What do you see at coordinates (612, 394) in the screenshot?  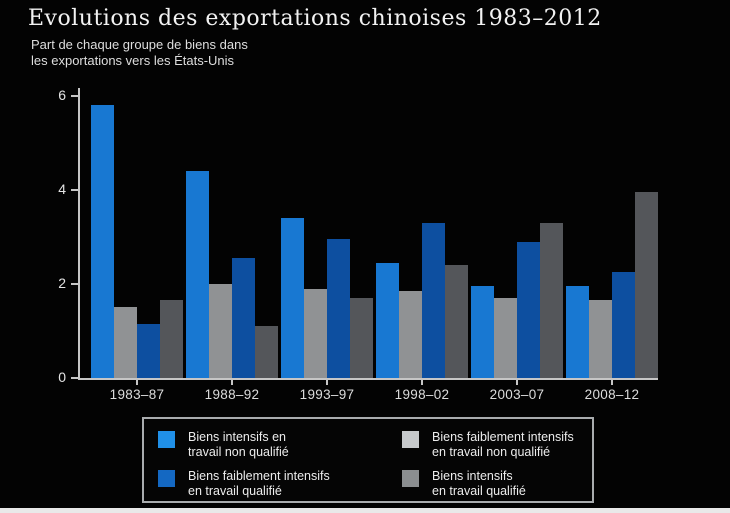 I see `x-category-label: 2008–12` at bounding box center [612, 394].